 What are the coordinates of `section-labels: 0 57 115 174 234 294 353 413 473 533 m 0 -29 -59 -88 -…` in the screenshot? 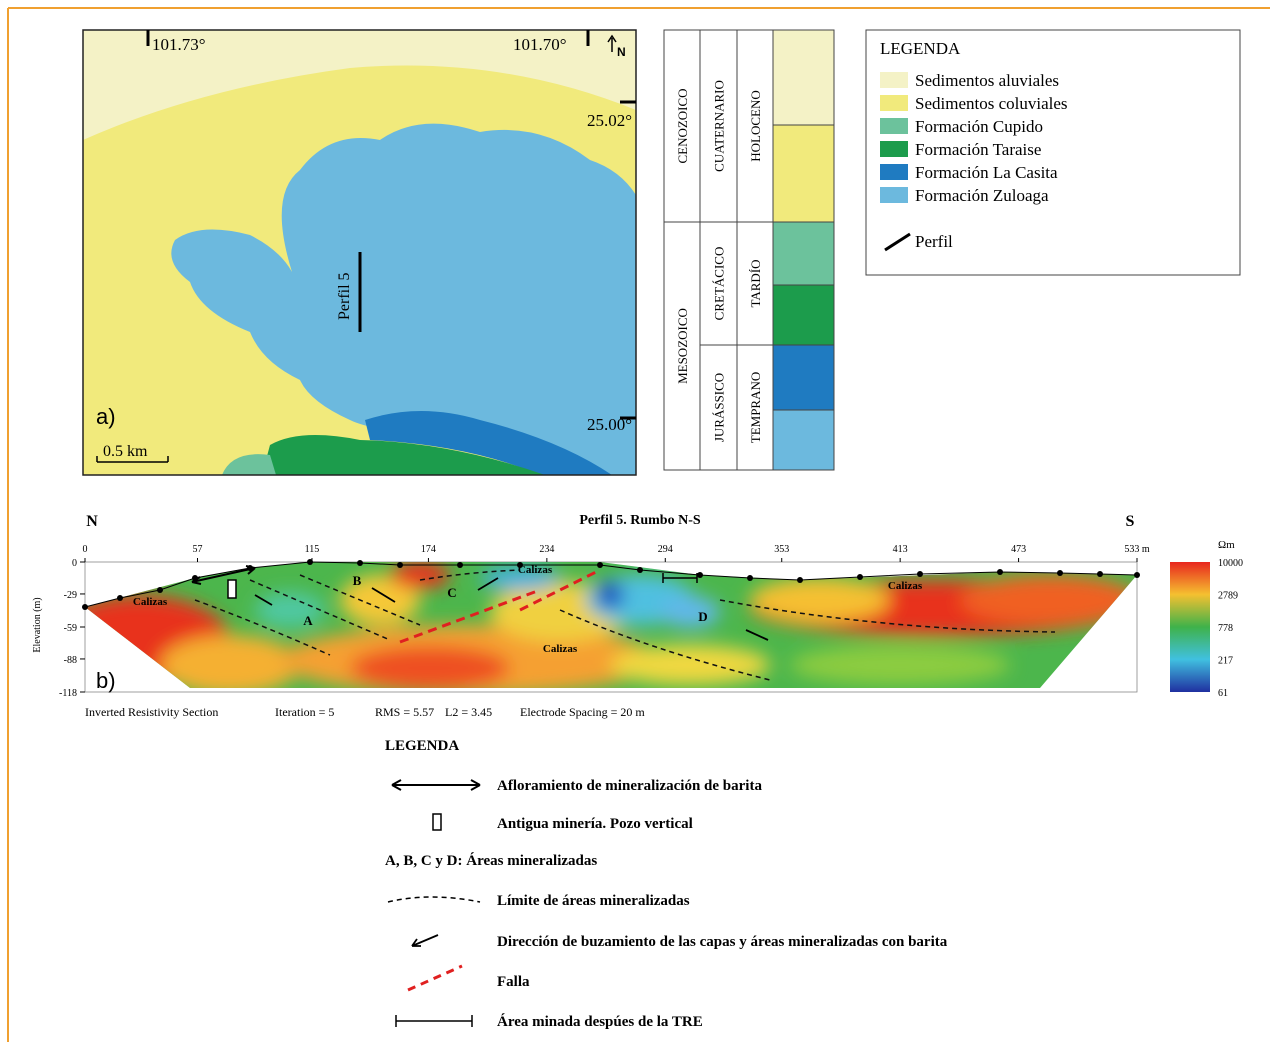 It's located at (651, 621).